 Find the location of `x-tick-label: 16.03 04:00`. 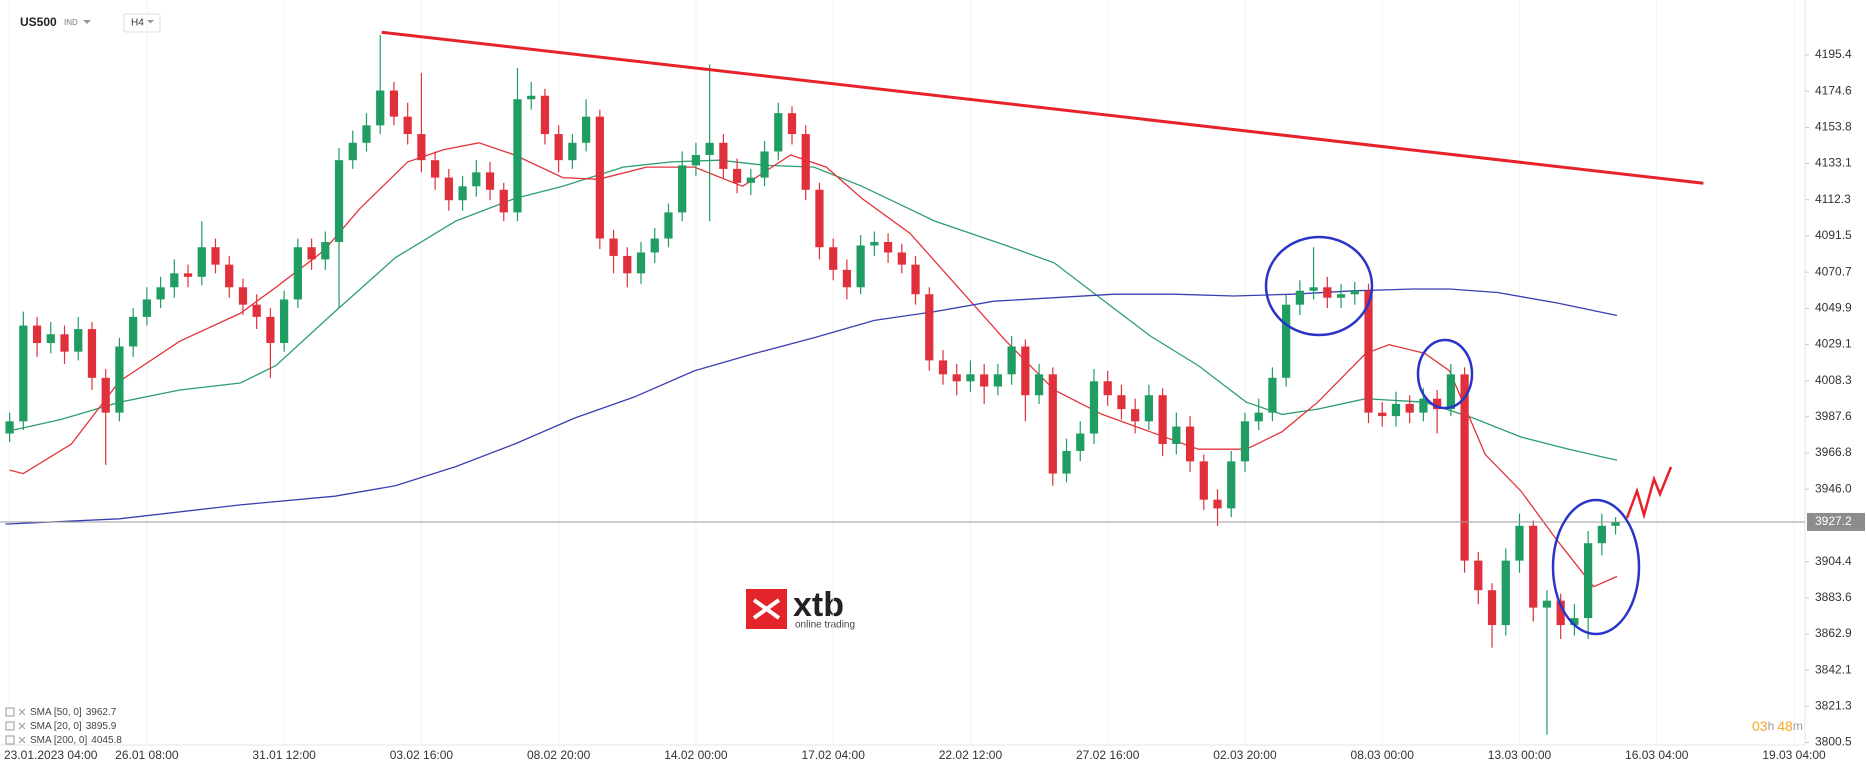

x-tick-label: 16.03 04:00 is located at coordinates (1657, 755).